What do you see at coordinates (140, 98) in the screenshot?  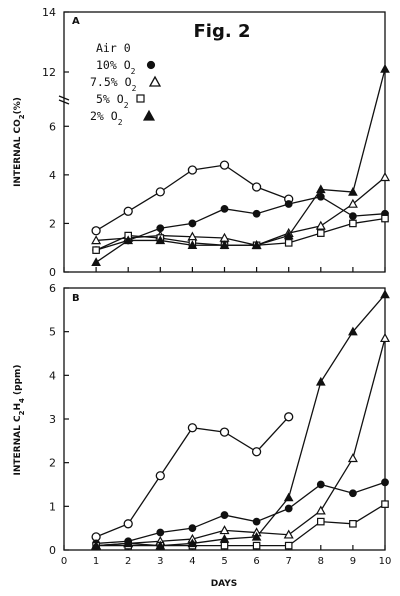 I see `legend-marker-open-square` at bounding box center [140, 98].